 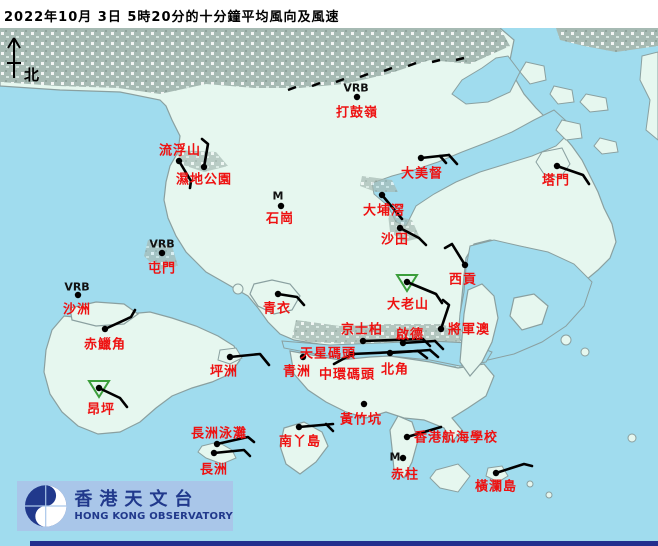 What do you see at coordinates (395, 370) in the screenshot?
I see `station-label-northpoint: 北角` at bounding box center [395, 370].